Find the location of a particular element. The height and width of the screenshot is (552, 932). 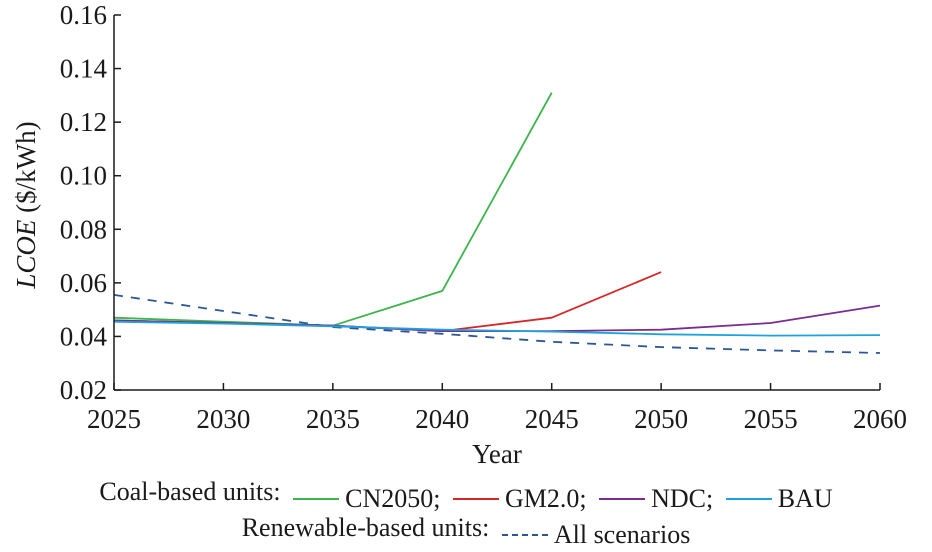

legend-item-all-scenarios: All scenarios is located at coordinates (593, 535).